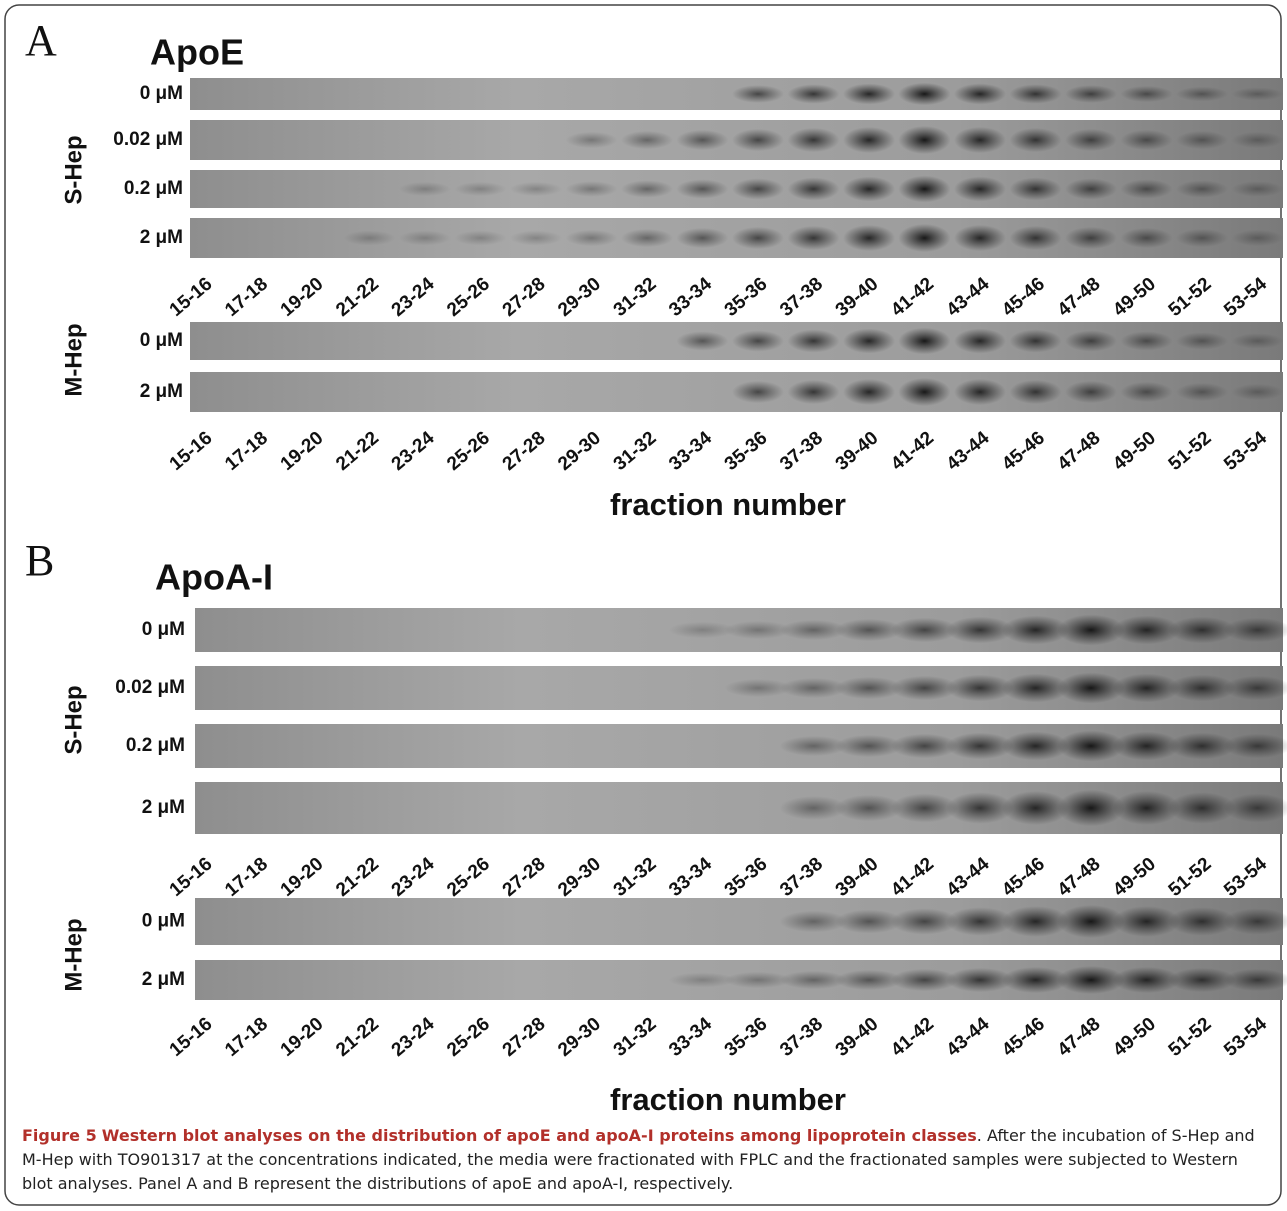 The image size is (1287, 1211). What do you see at coordinates (468, 1037) in the screenshot?
I see `fraction-label: 25-26` at bounding box center [468, 1037].